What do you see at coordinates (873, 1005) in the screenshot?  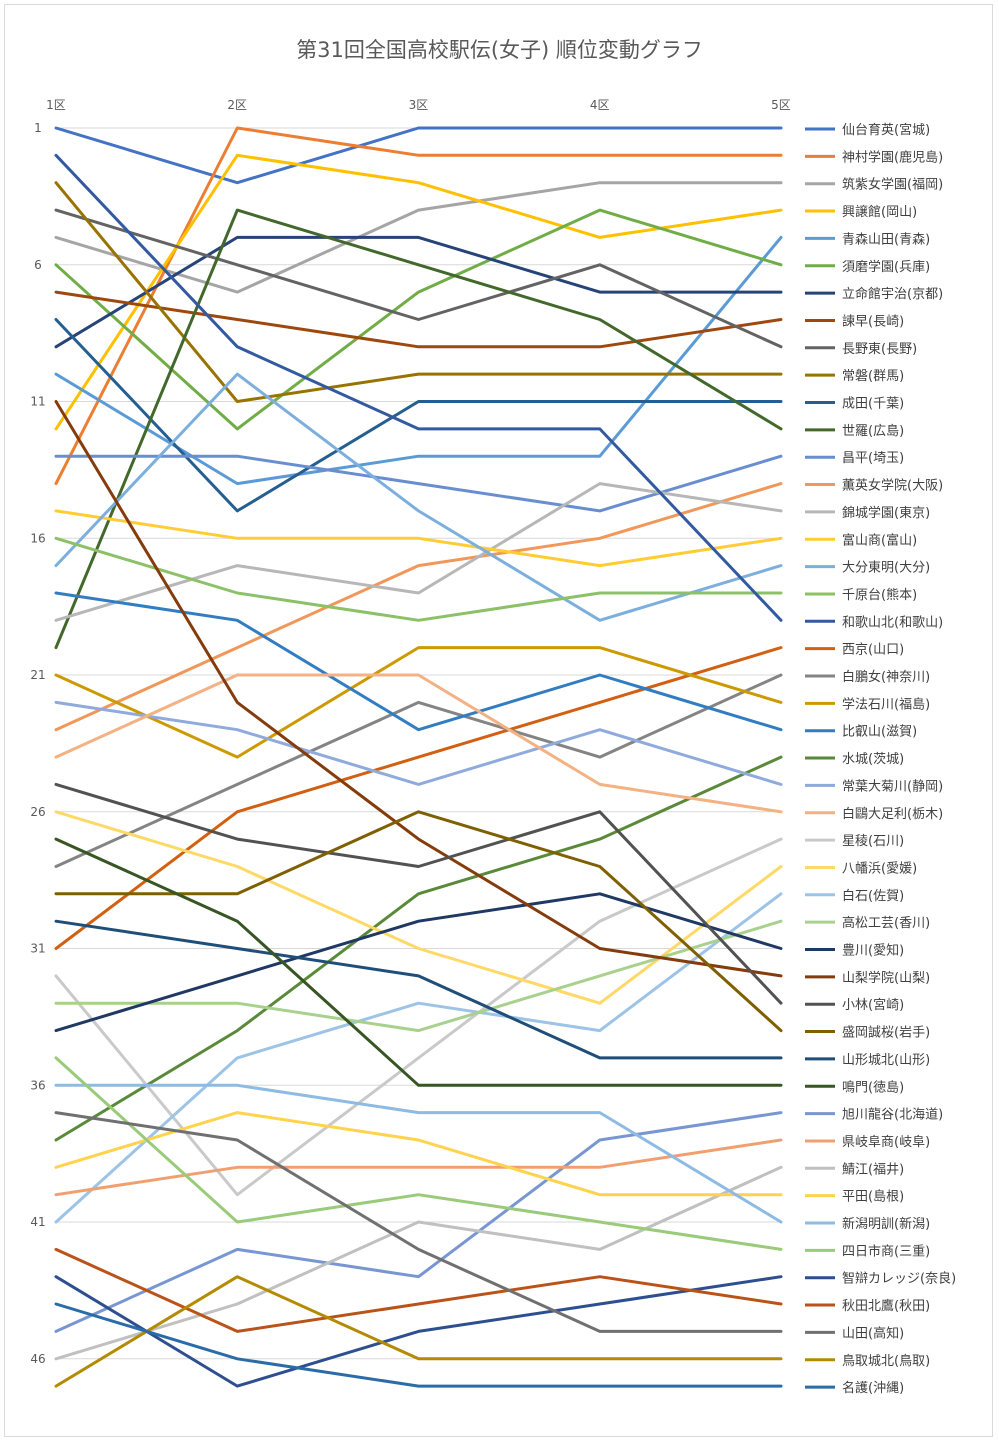 I see `legend-label: 小林(宮崎)` at bounding box center [873, 1005].